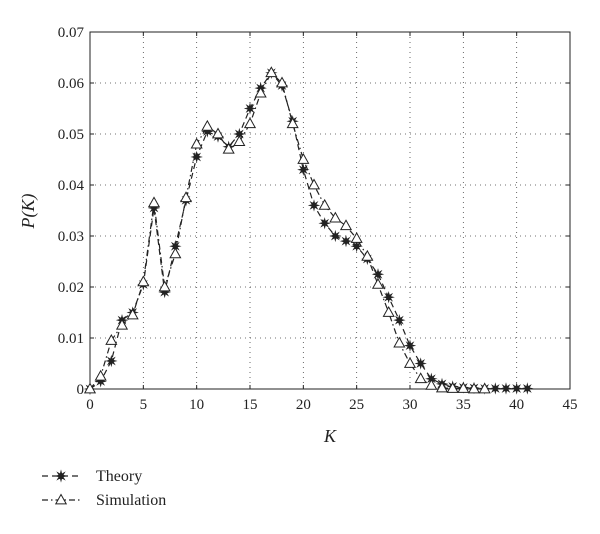 This screenshot has width=600, height=534. Describe the element at coordinates (71, 186) in the screenshot. I see `y-tick-label: 0.04` at that location.